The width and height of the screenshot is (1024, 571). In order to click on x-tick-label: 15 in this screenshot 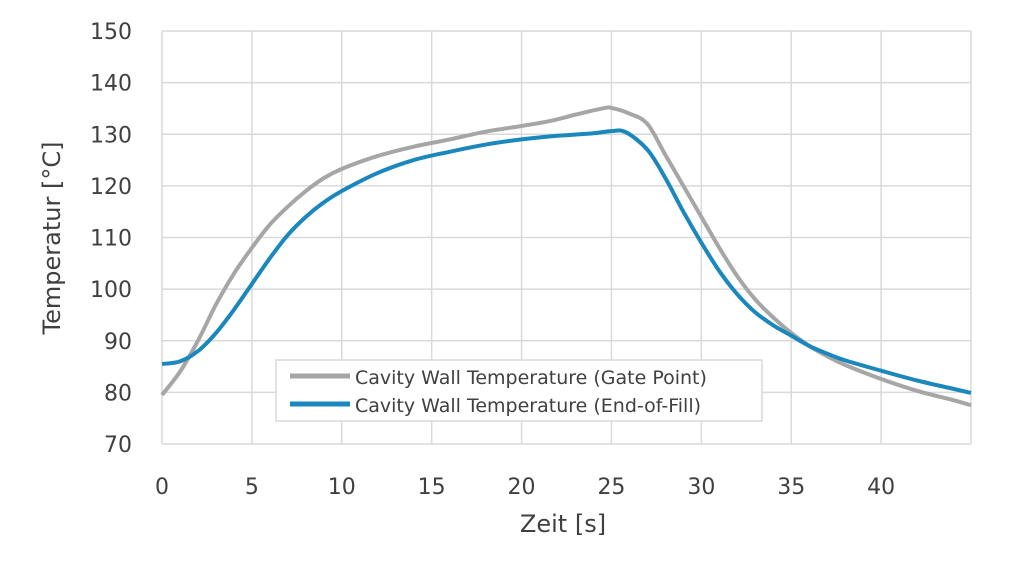, I will do `click(432, 487)`.